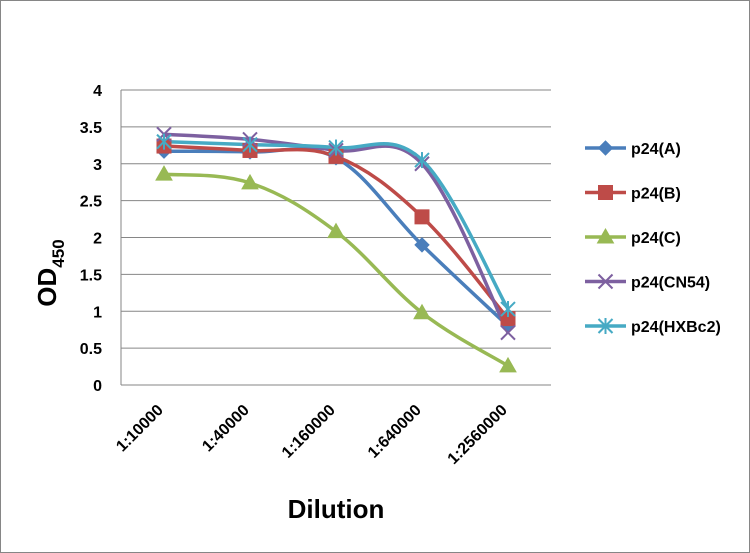  Describe the element at coordinates (656, 149) in the screenshot. I see `legend-label: p24(A)` at that location.